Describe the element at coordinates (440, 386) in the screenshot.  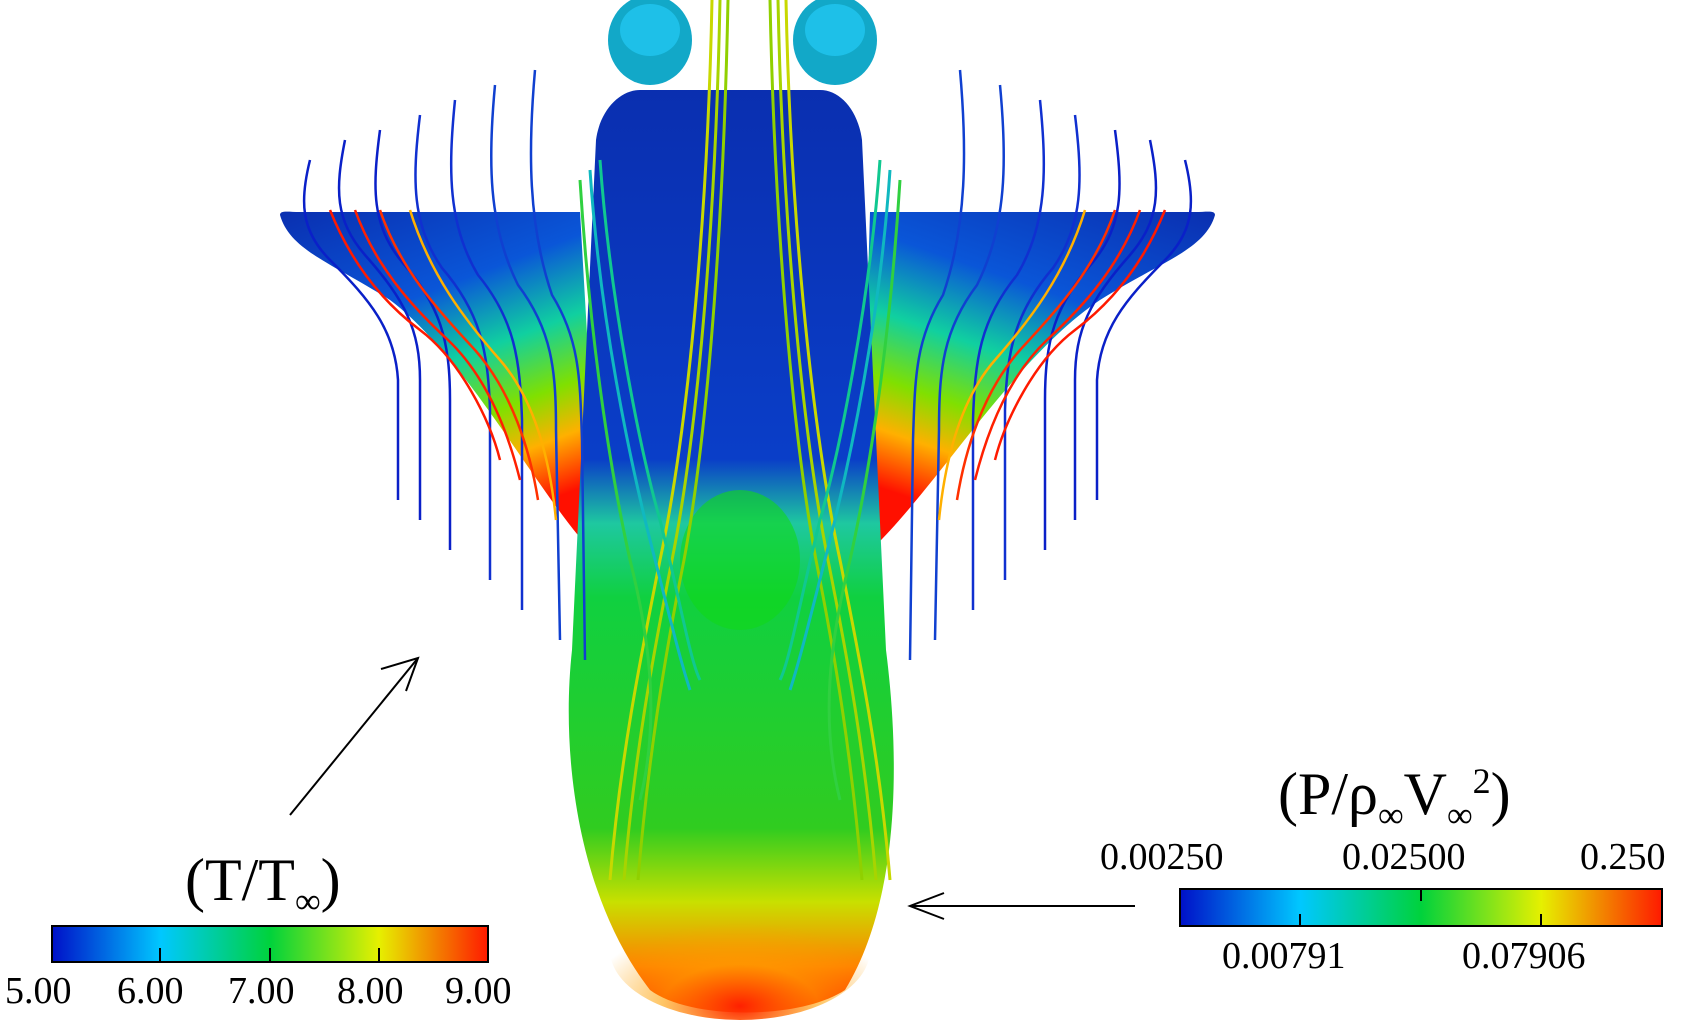
I see `left-wing` at that location.